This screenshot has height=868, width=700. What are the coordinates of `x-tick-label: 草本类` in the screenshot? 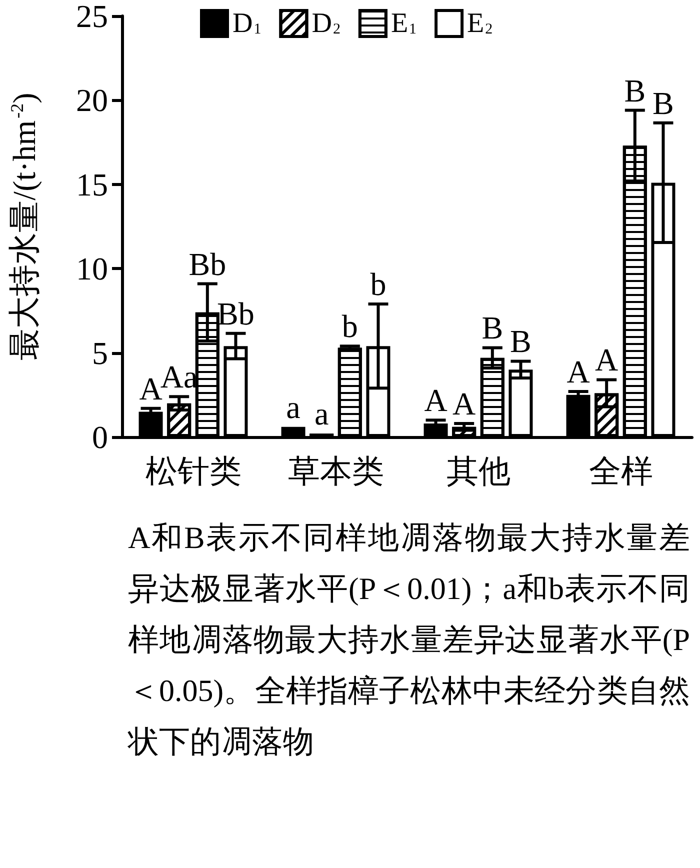 It's located at (336, 471).